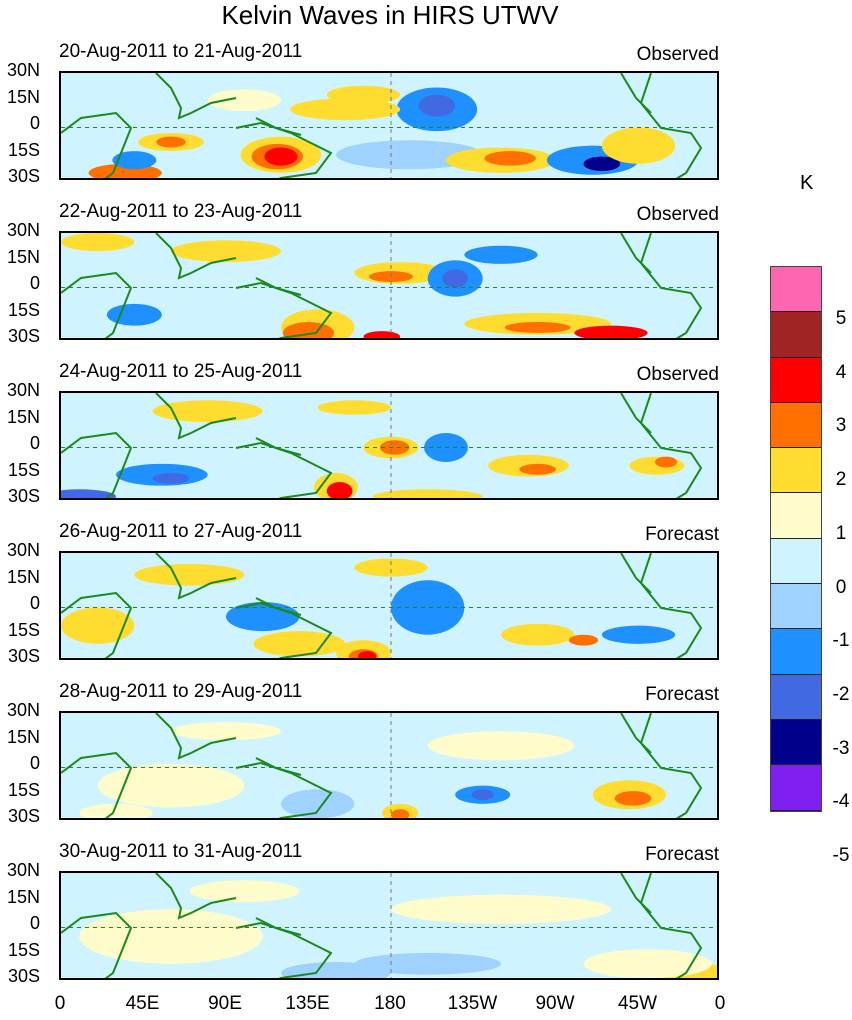 Image resolution: width=852 pixels, height=1020 pixels. Describe the element at coordinates (390, 15) in the screenshot. I see `figure-title: Kelvin Waves in HIRS UTWV` at that location.